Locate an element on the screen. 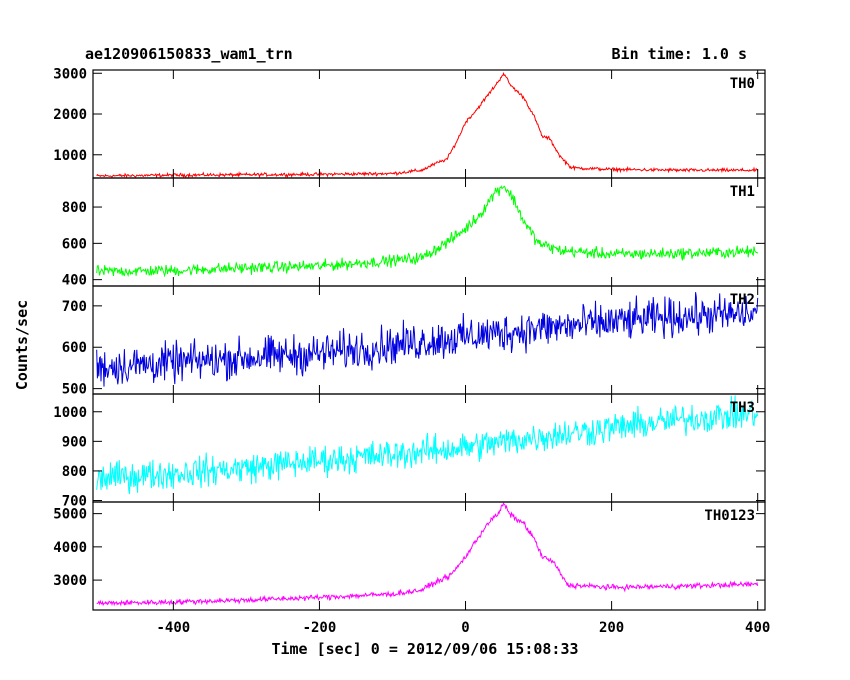  bin-time-label: Bin time: 1.0 s is located at coordinates (679, 54).